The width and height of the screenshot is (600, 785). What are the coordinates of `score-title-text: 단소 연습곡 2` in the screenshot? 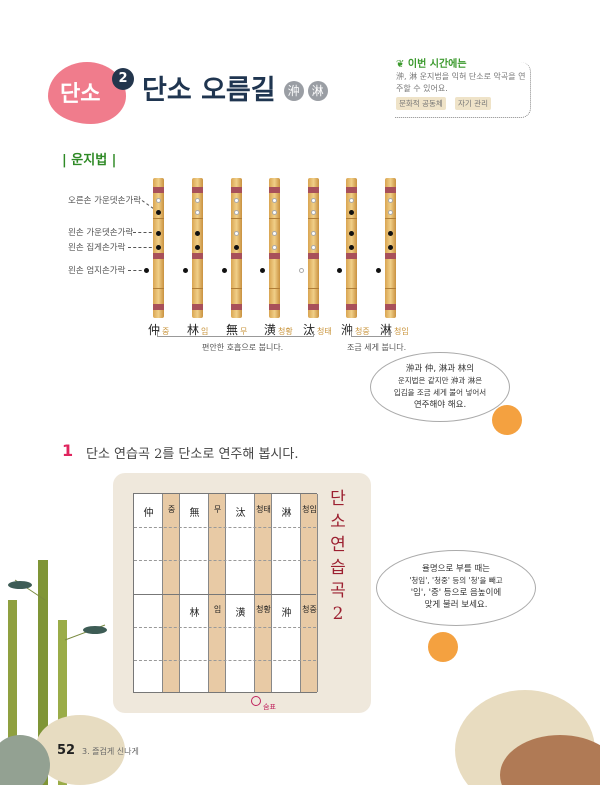 It's located at (338, 556).